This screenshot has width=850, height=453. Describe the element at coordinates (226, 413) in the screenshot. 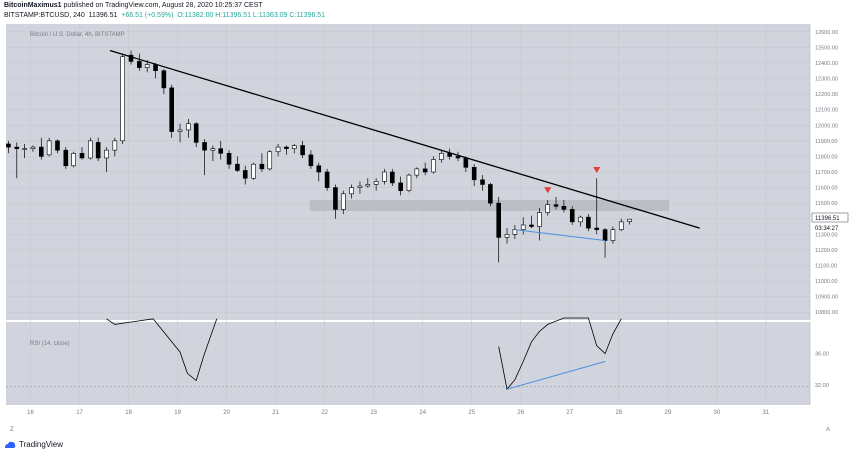

I see `time-tick-label: 20` at that location.